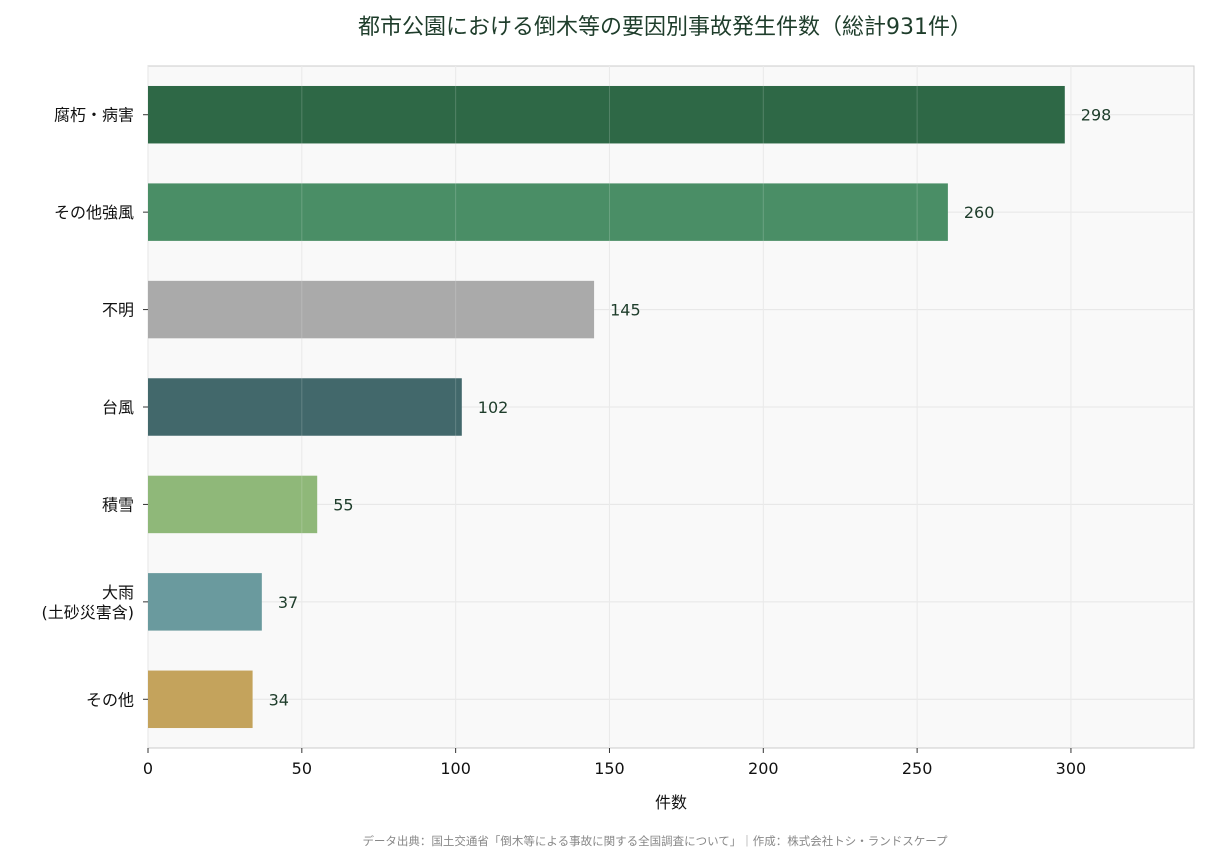 This screenshot has height=864, width=1209. What do you see at coordinates (979, 212) in the screenshot?
I see `data-label: 260` at bounding box center [979, 212].